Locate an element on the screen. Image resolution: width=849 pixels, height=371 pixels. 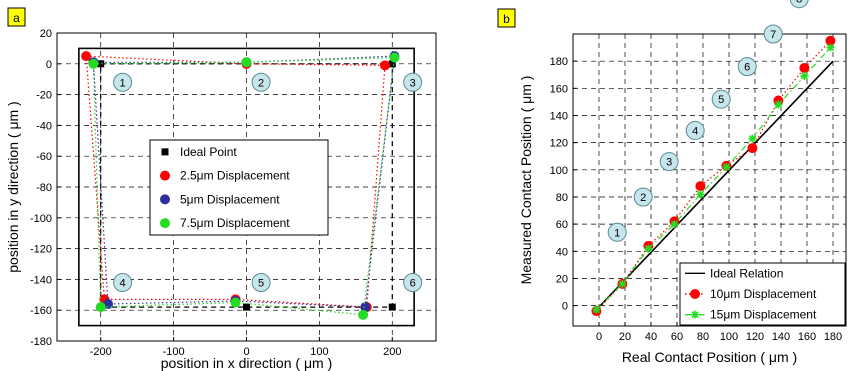
x-tick-label: 180 is located at coordinates (833, 337).